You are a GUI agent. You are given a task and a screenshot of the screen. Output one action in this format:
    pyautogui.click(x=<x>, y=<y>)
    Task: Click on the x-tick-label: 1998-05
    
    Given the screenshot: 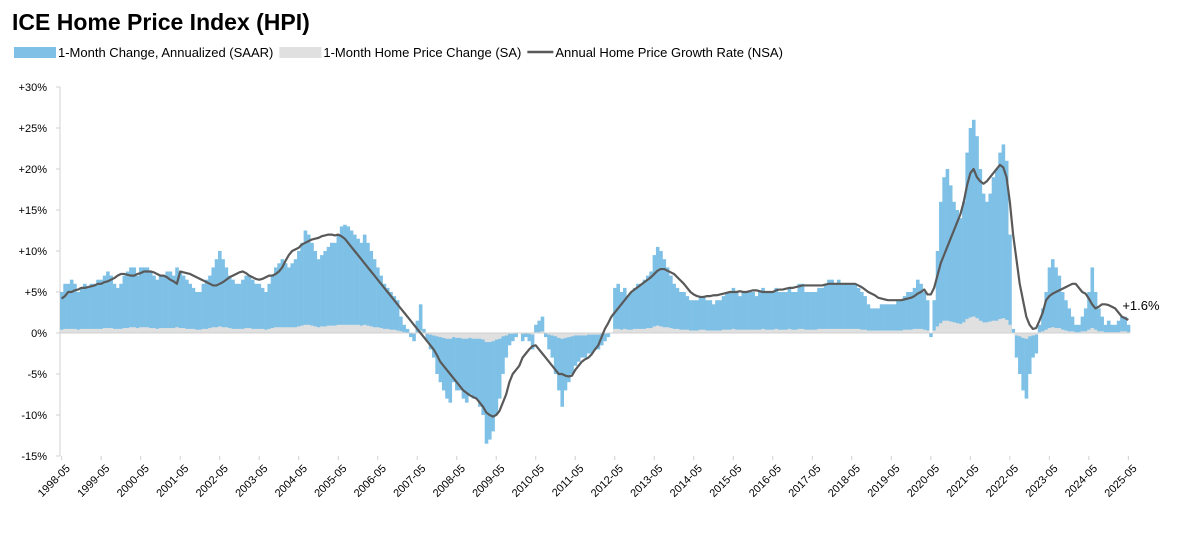 What is the action you would take?
    pyautogui.click(x=54, y=481)
    